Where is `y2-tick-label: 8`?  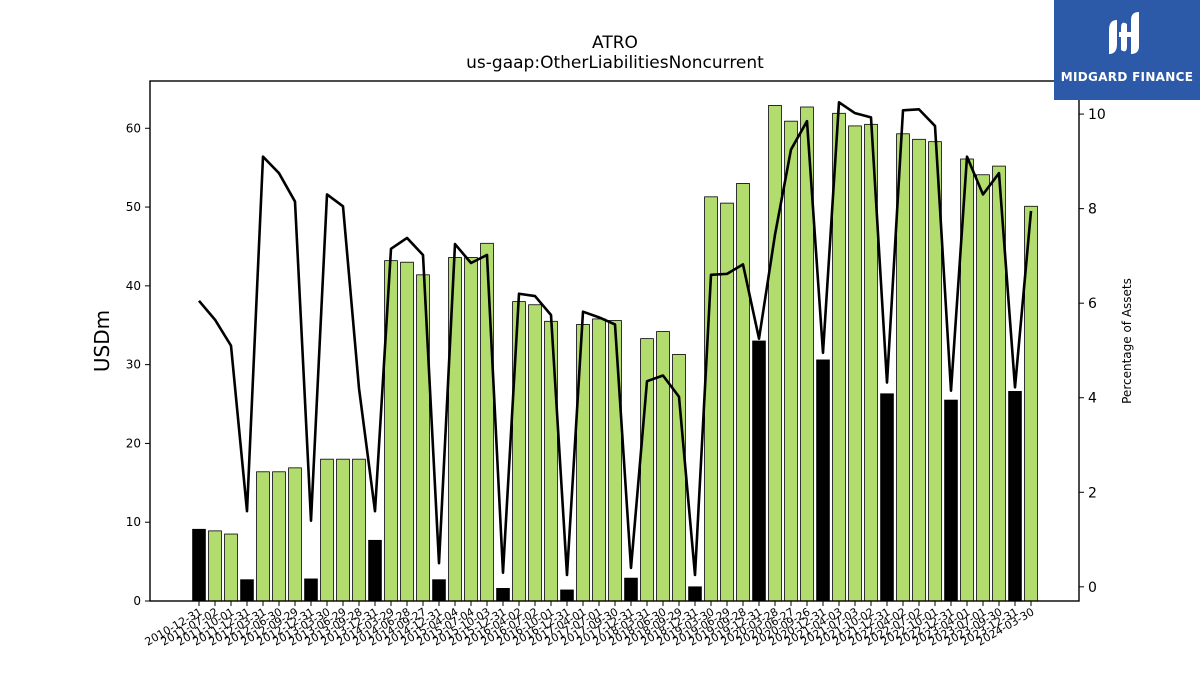
y2-tick-label: 8 is located at coordinates (1092, 210).